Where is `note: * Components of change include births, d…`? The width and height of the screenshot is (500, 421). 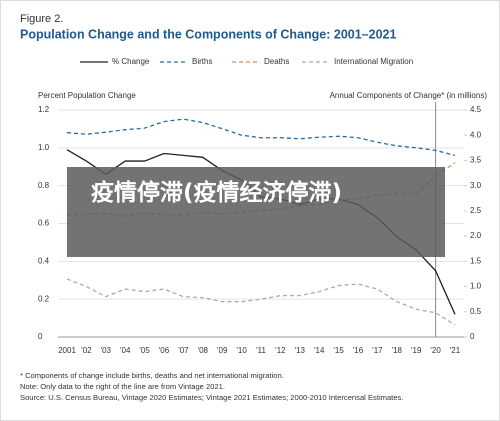
note: * Components of change include births, d… is located at coordinates (152, 375).